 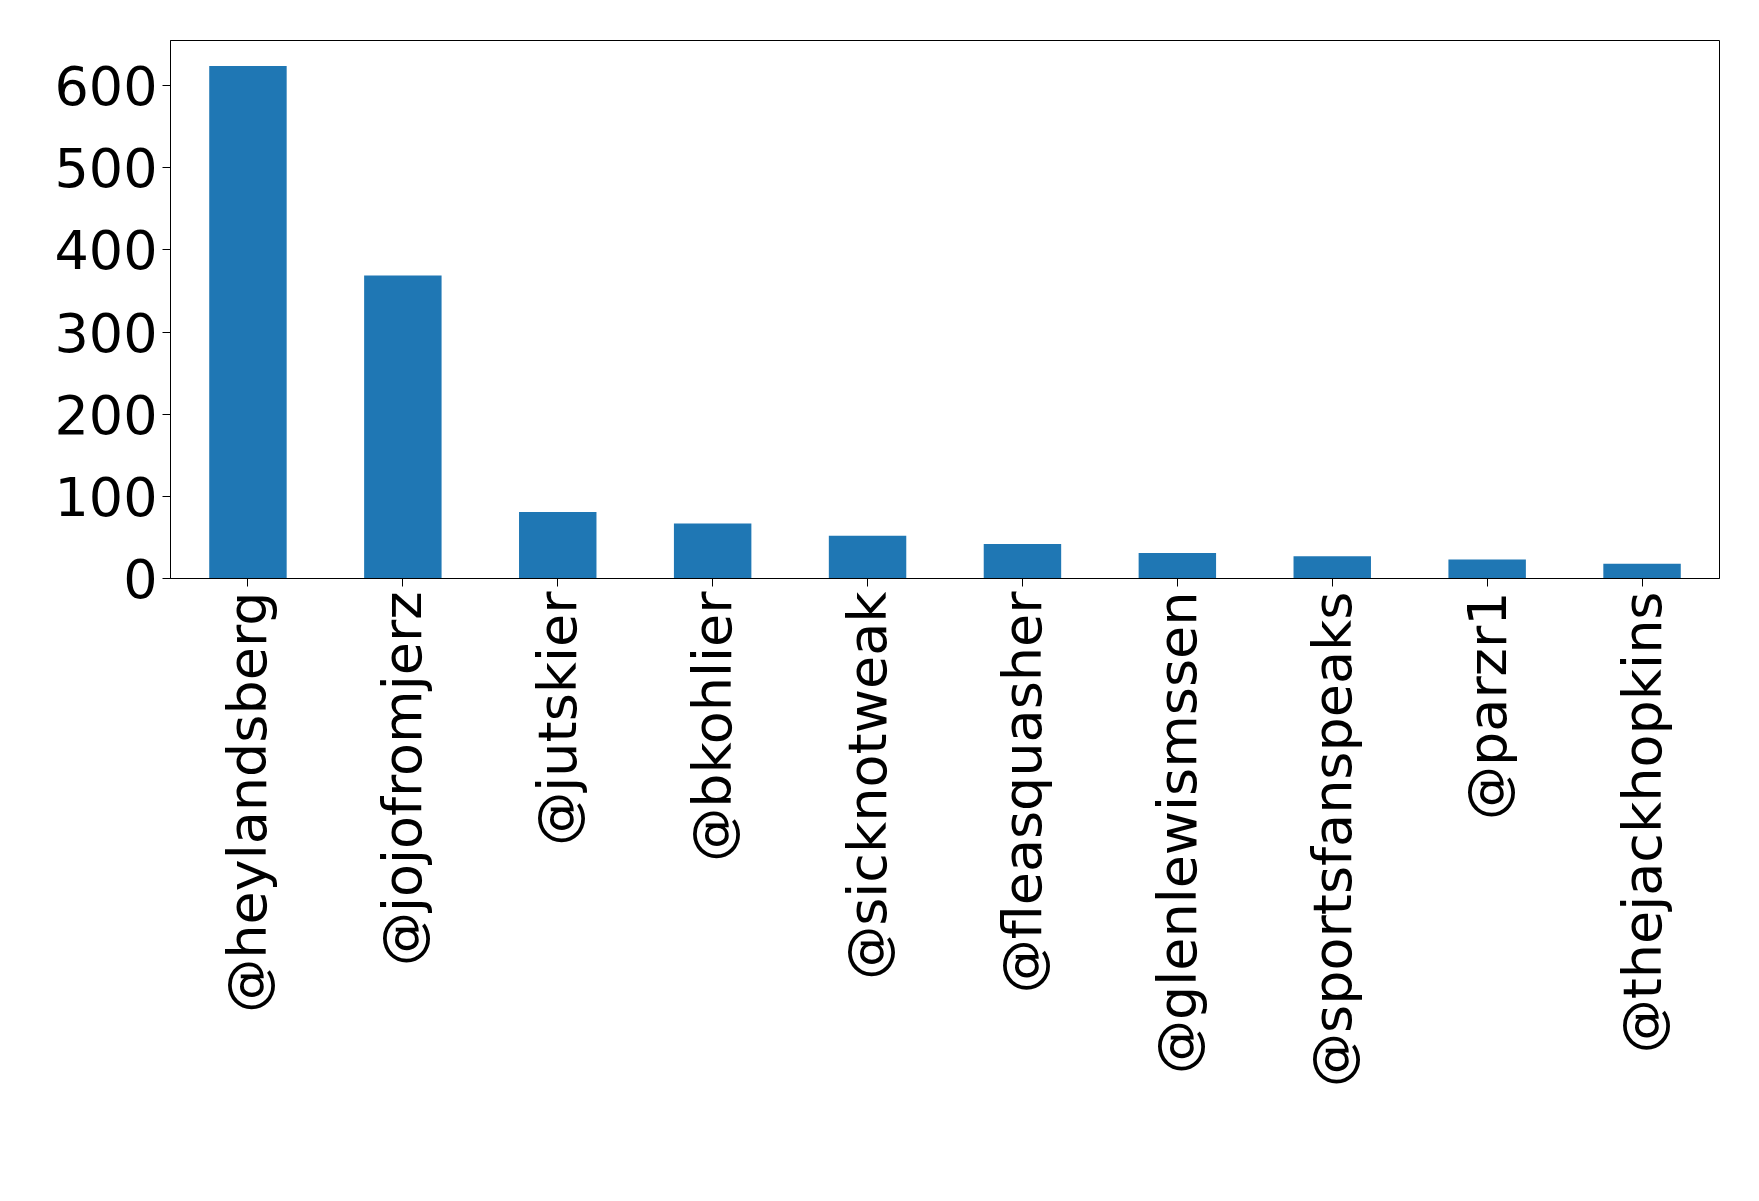 What do you see at coordinates (403, 779) in the screenshot?
I see `x-tick-label: @jojofromjerz` at bounding box center [403, 779].